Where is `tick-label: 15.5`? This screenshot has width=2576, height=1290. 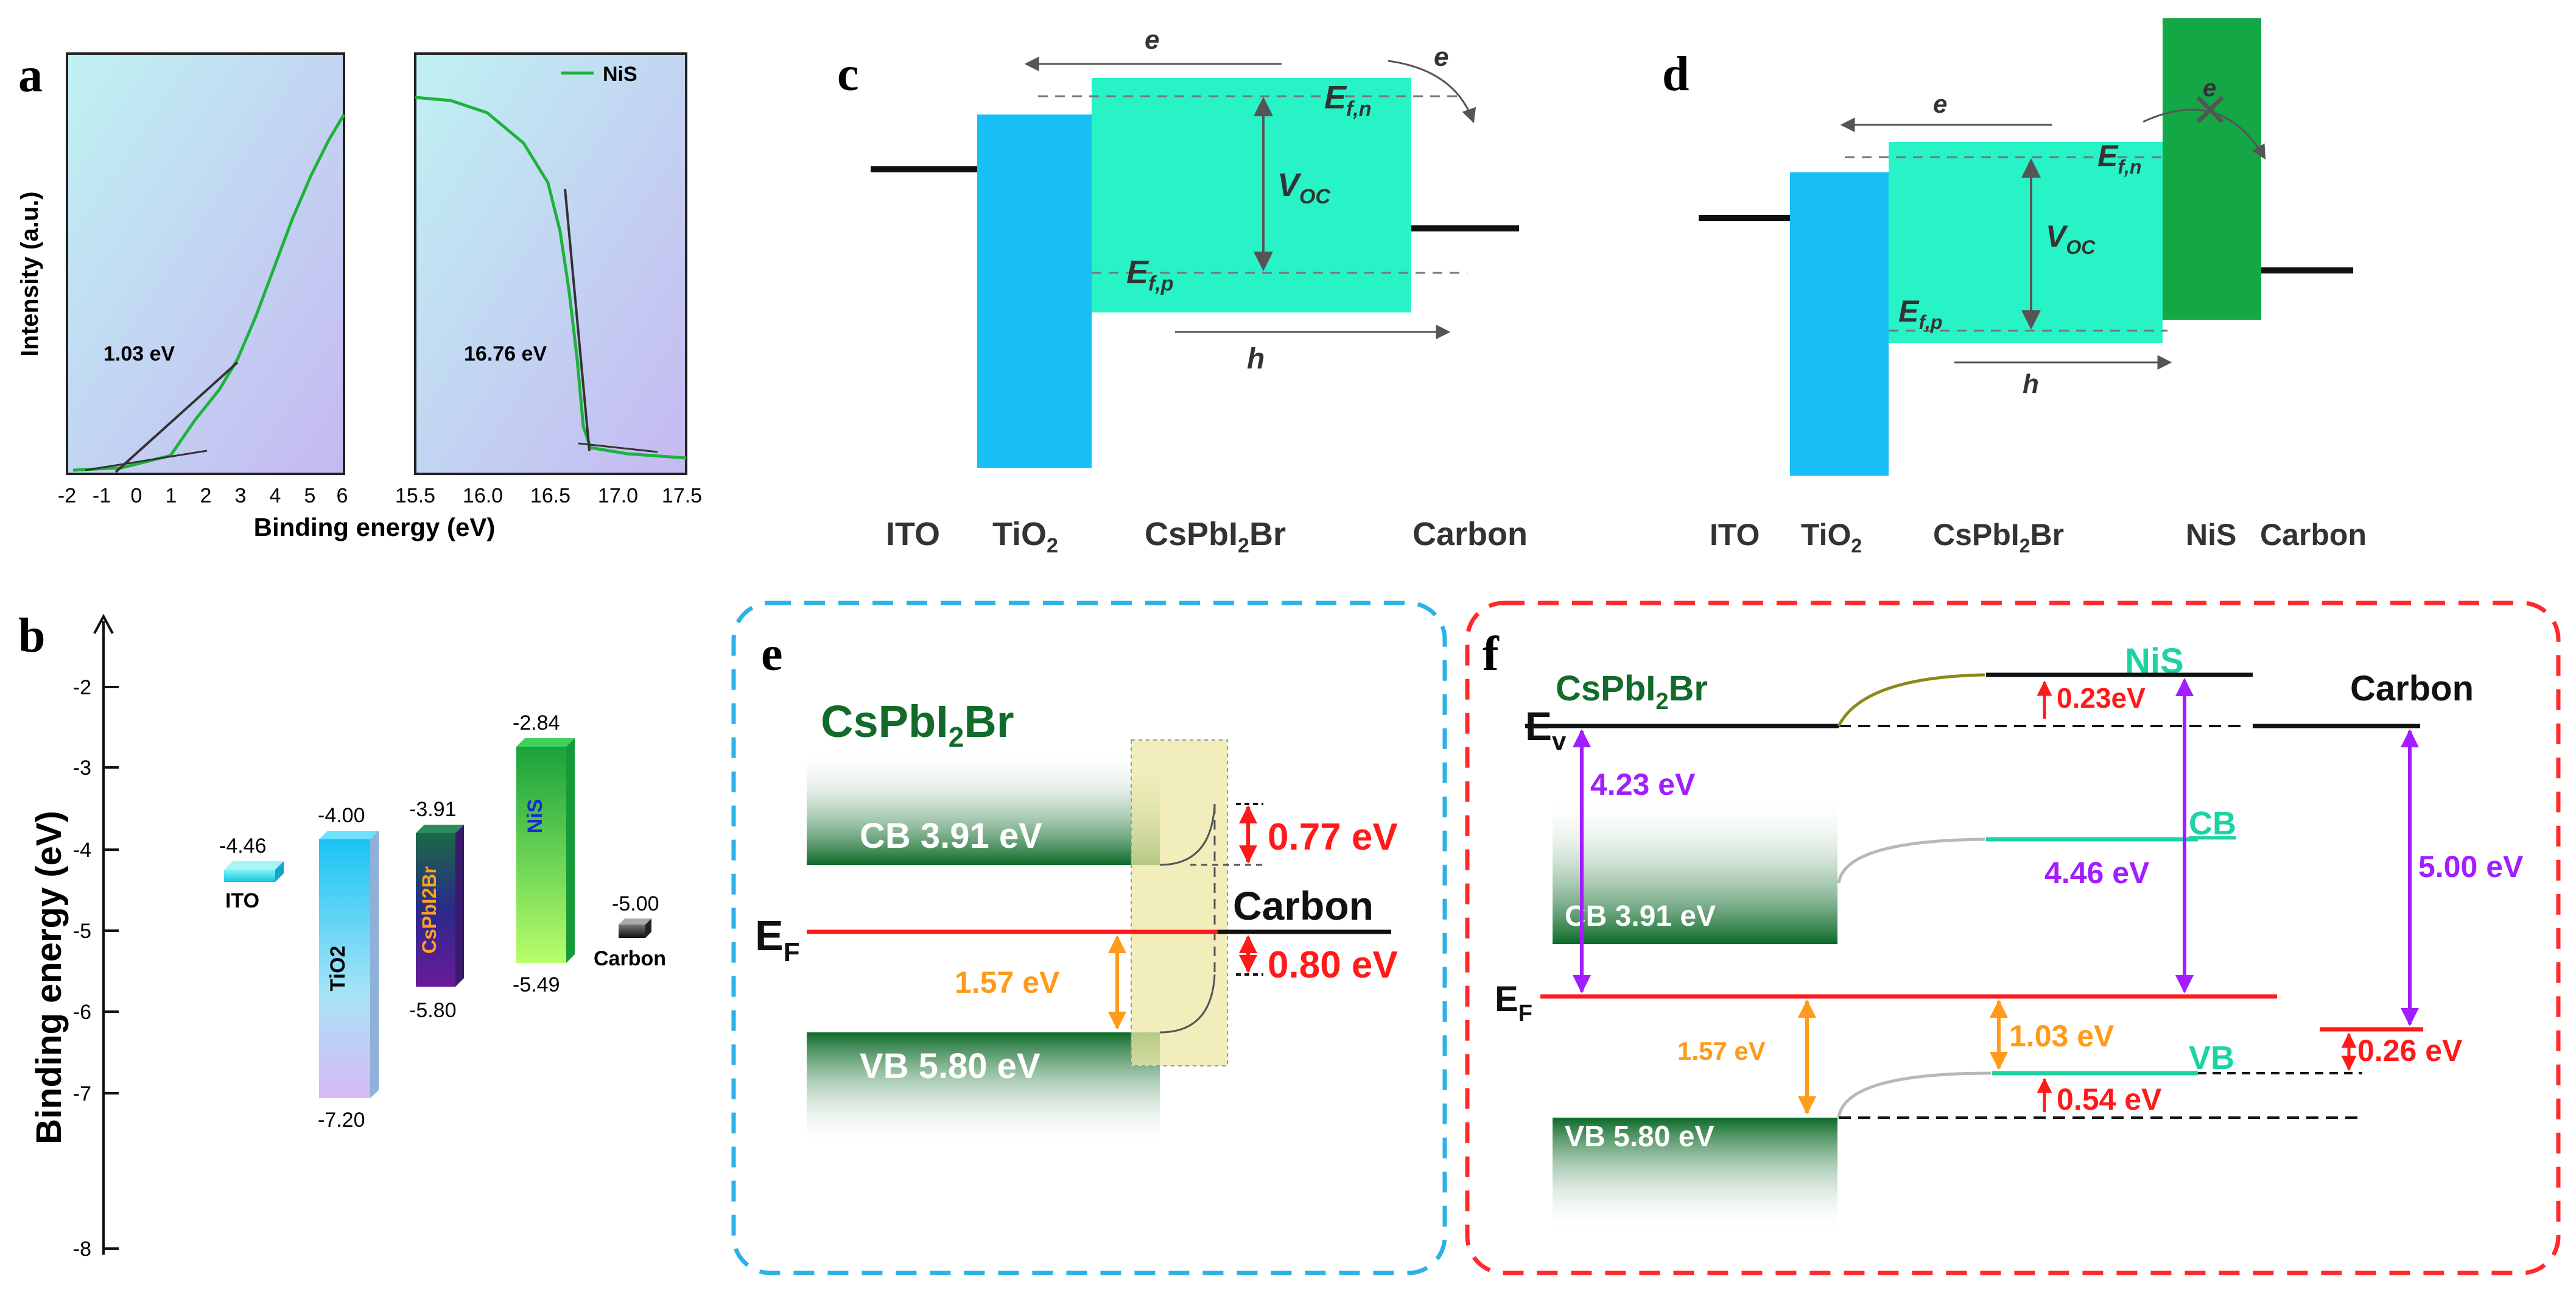 tick-label: 15.5 is located at coordinates (415, 495).